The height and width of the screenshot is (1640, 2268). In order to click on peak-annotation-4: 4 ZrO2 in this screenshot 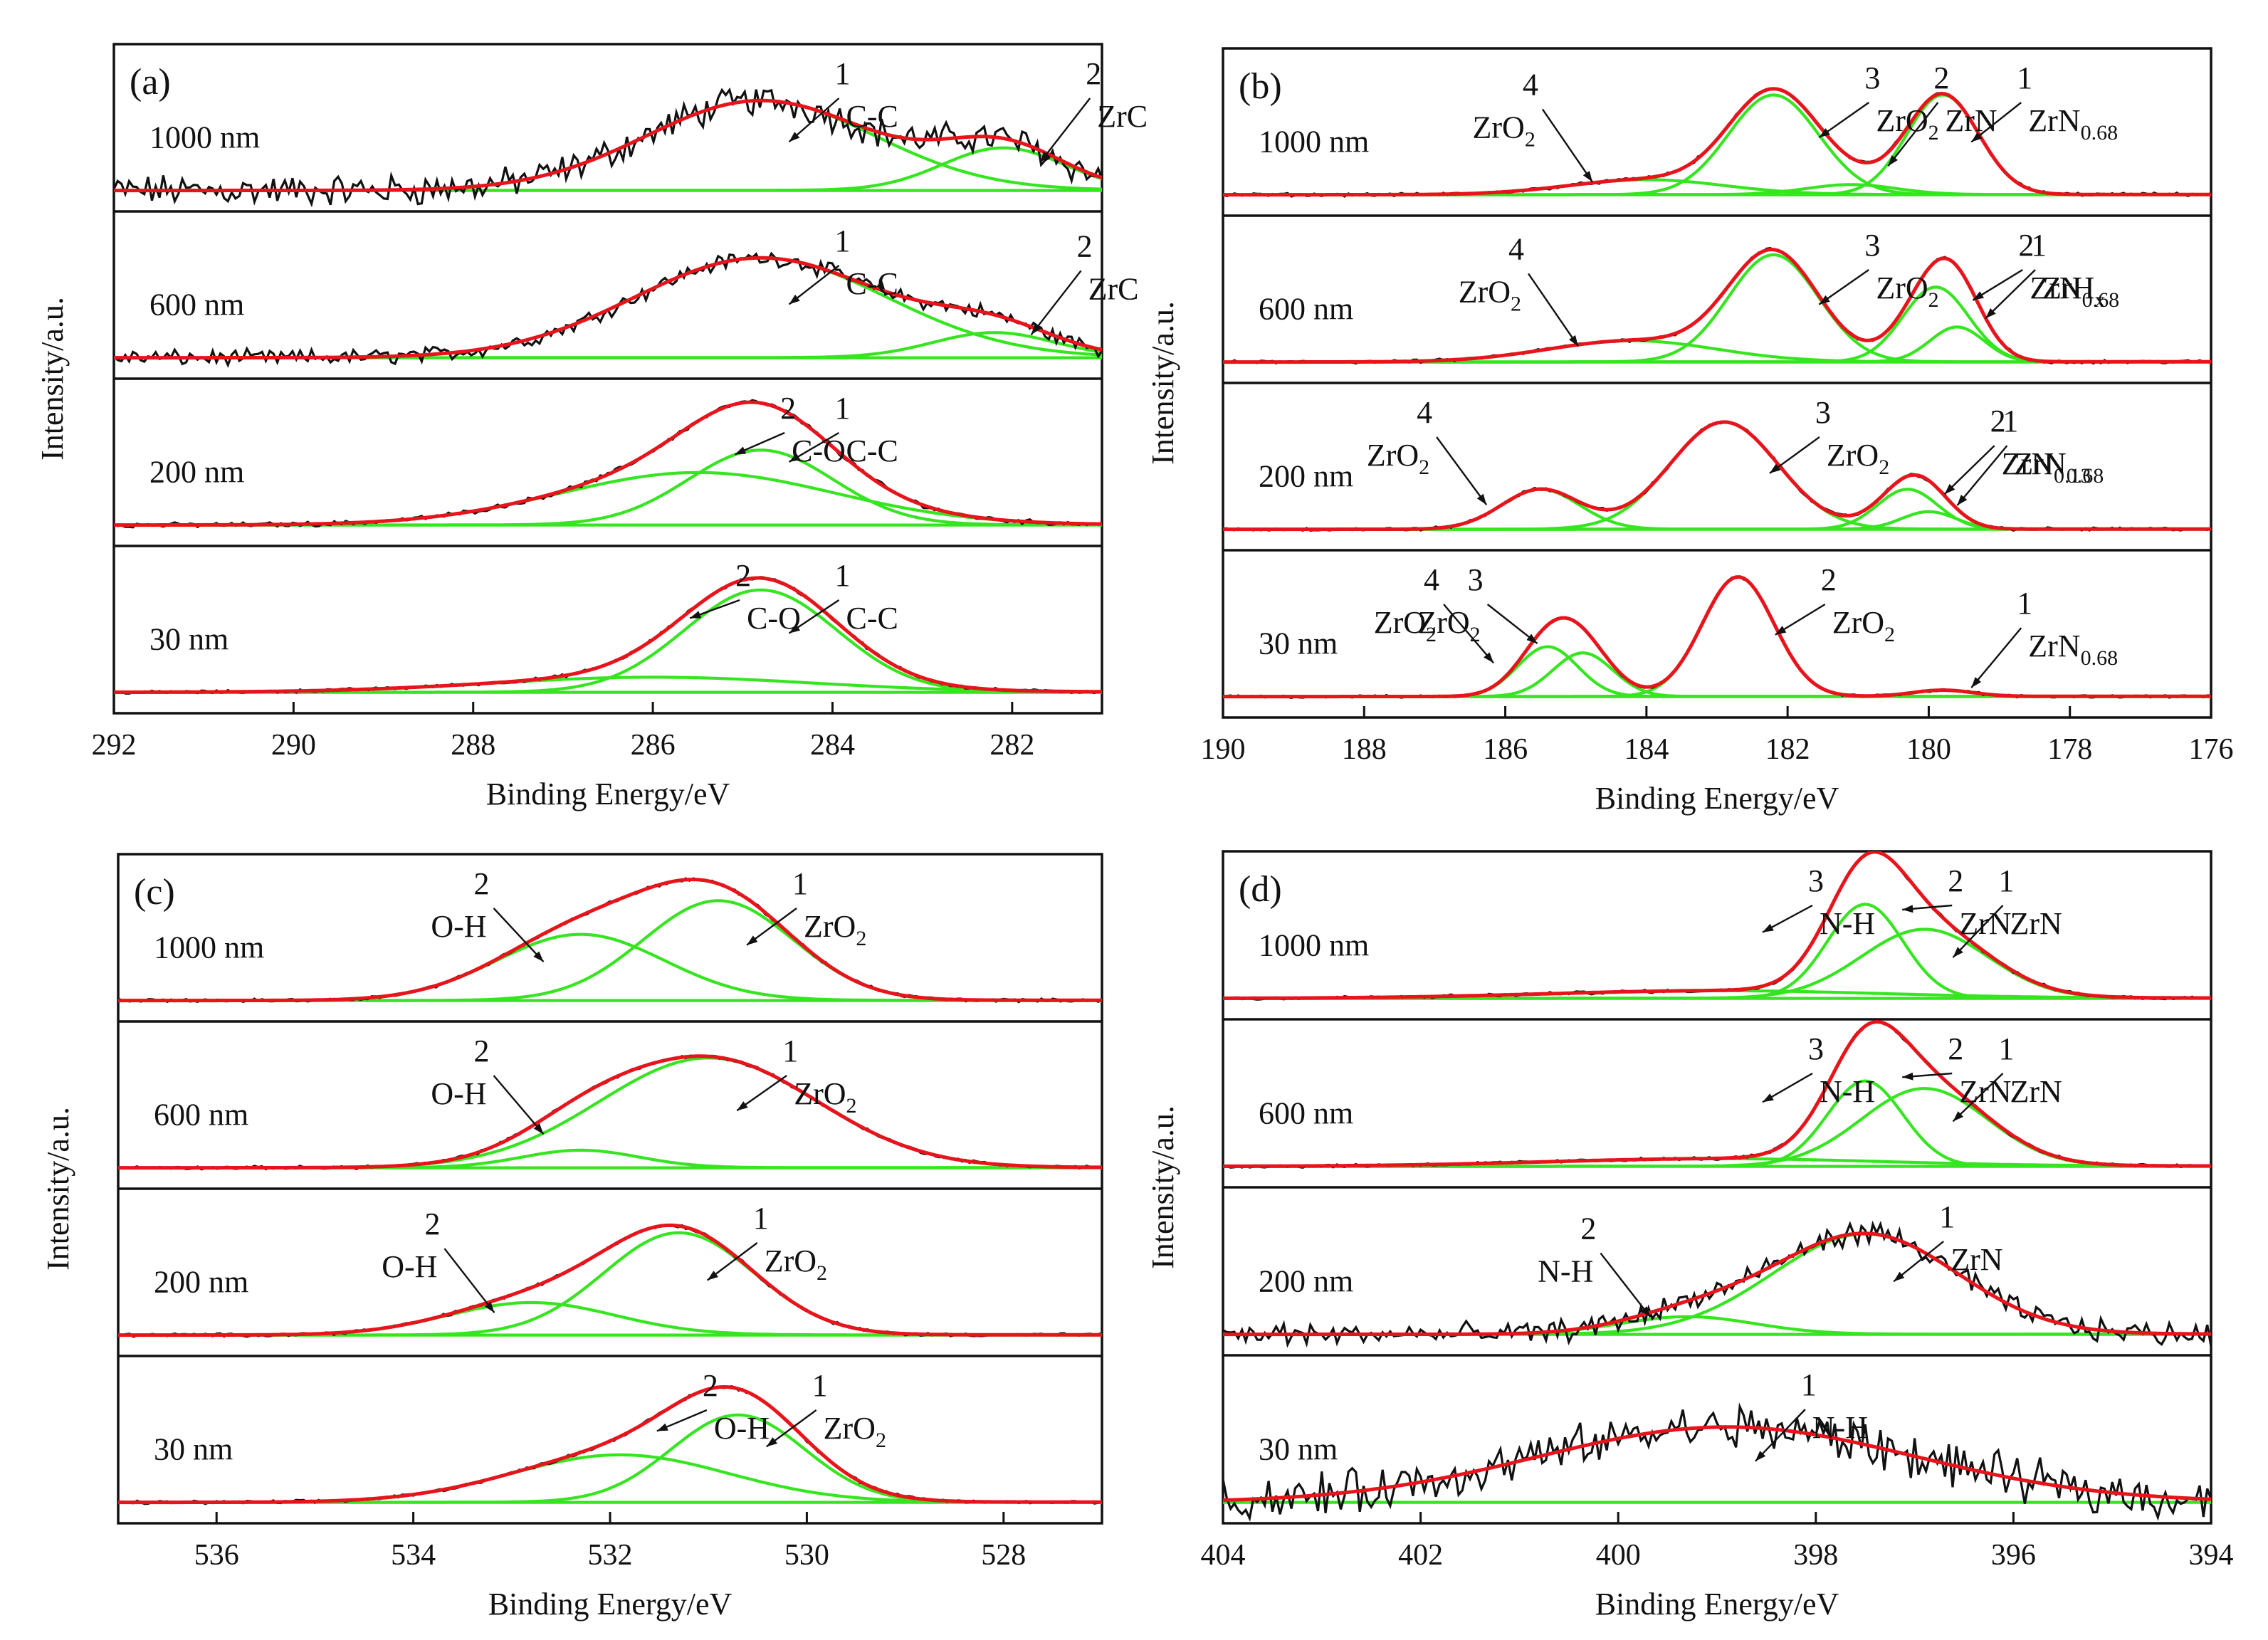, I will do `click(1519, 289)`.